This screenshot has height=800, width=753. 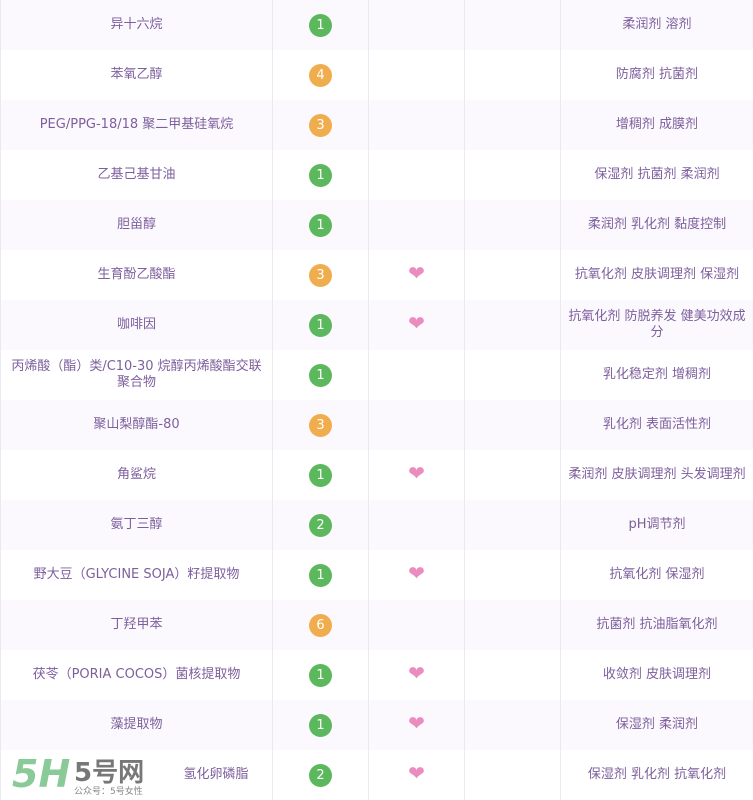 What do you see at coordinates (656, 525) in the screenshot?
I see `function-cell: pH调节剂` at bounding box center [656, 525].